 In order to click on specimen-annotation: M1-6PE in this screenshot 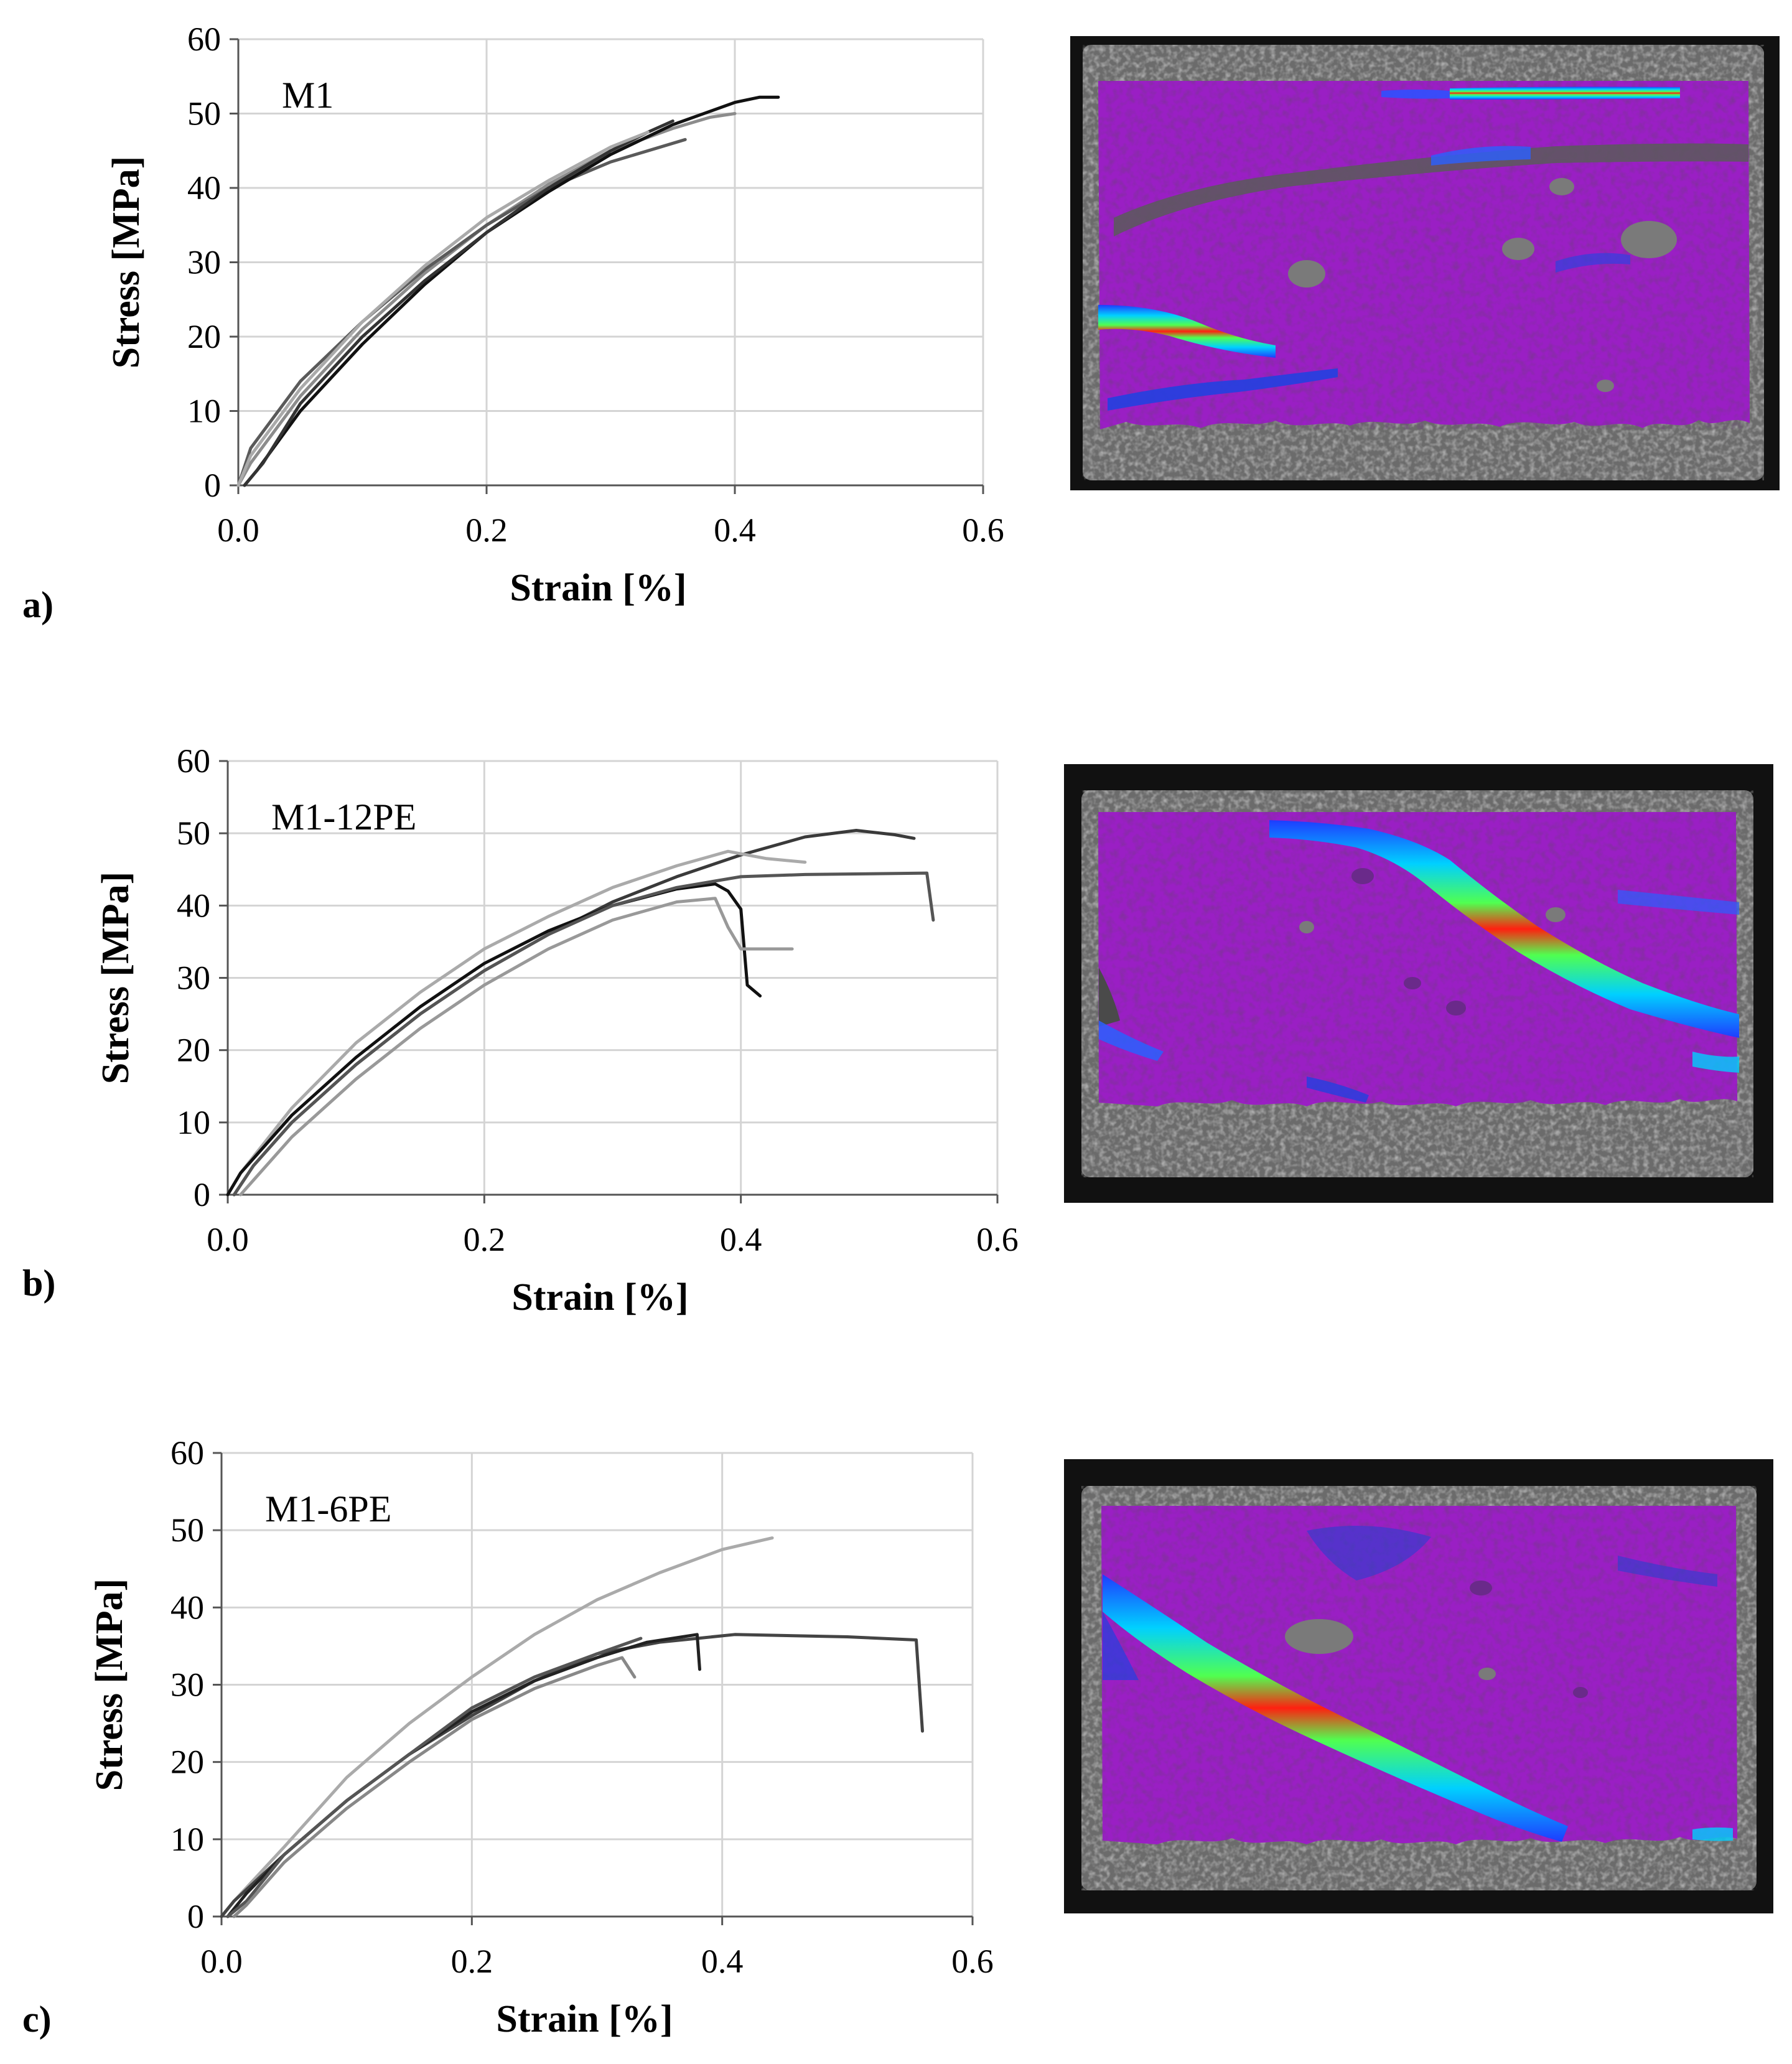, I will do `click(328, 1509)`.